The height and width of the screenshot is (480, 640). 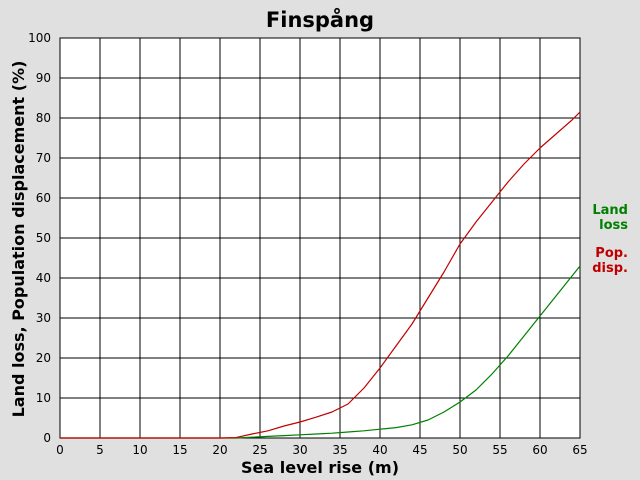 What do you see at coordinates (43, 238) in the screenshot?
I see `y-tick-label: 50` at bounding box center [43, 238].